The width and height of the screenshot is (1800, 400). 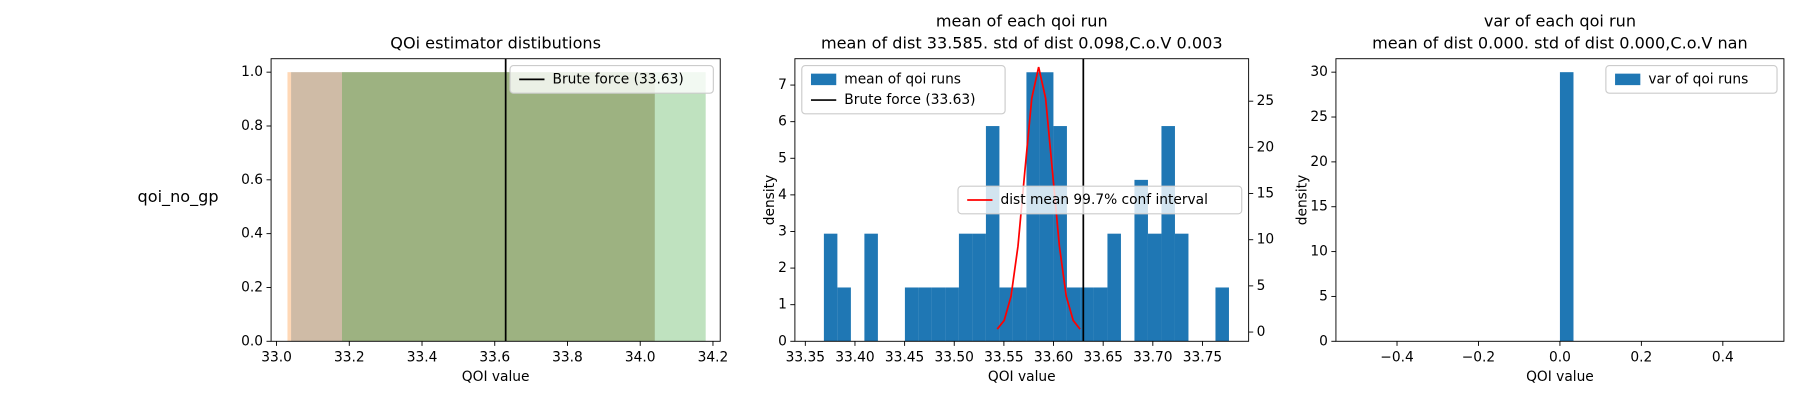 What do you see at coordinates (713, 357) in the screenshot?
I see `x-tick-label: 34.2` at bounding box center [713, 357].